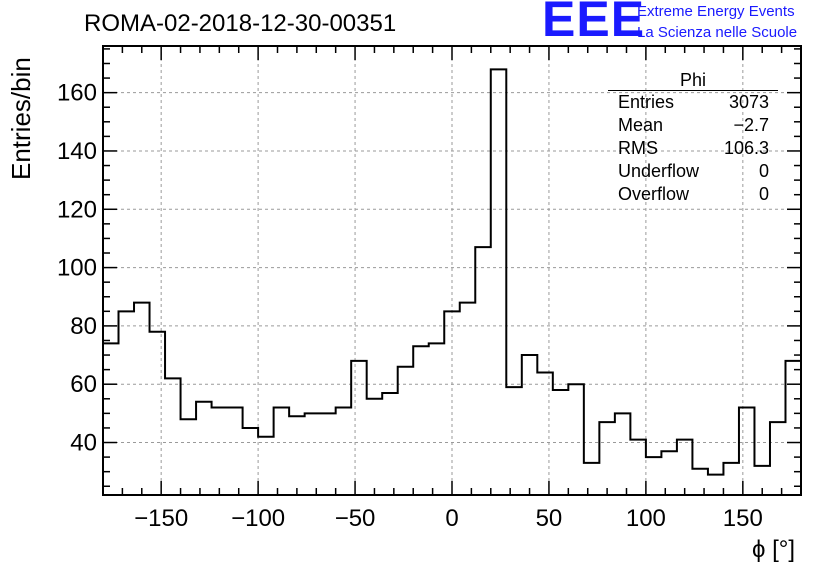 This screenshot has height=572, width=836. What do you see at coordinates (748, 102) in the screenshot?
I see `stats-value: 3073` at bounding box center [748, 102].